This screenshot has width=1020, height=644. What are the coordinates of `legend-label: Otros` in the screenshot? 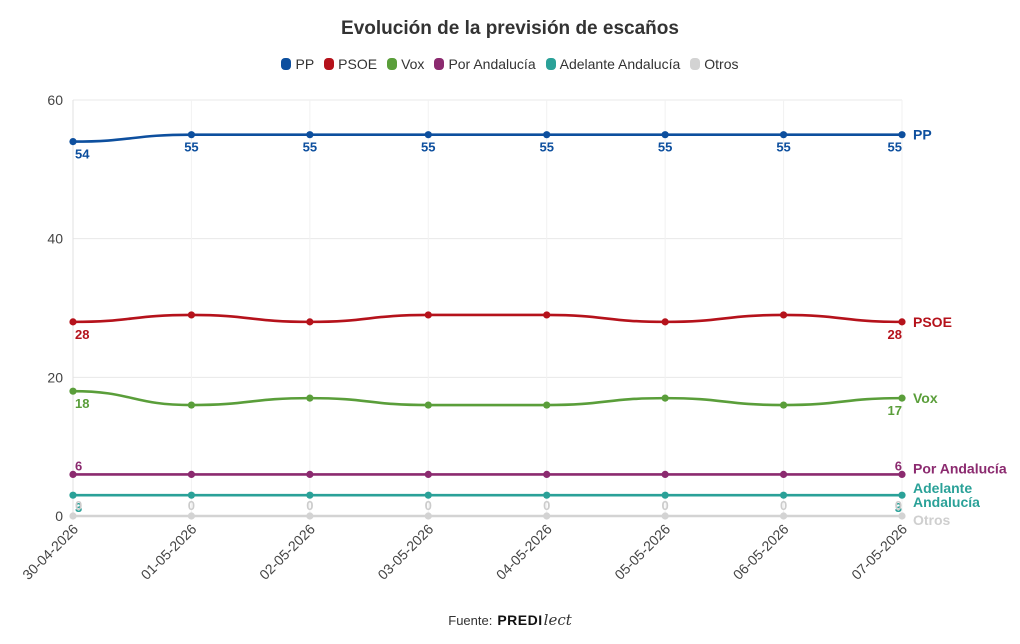 It's located at (721, 64).